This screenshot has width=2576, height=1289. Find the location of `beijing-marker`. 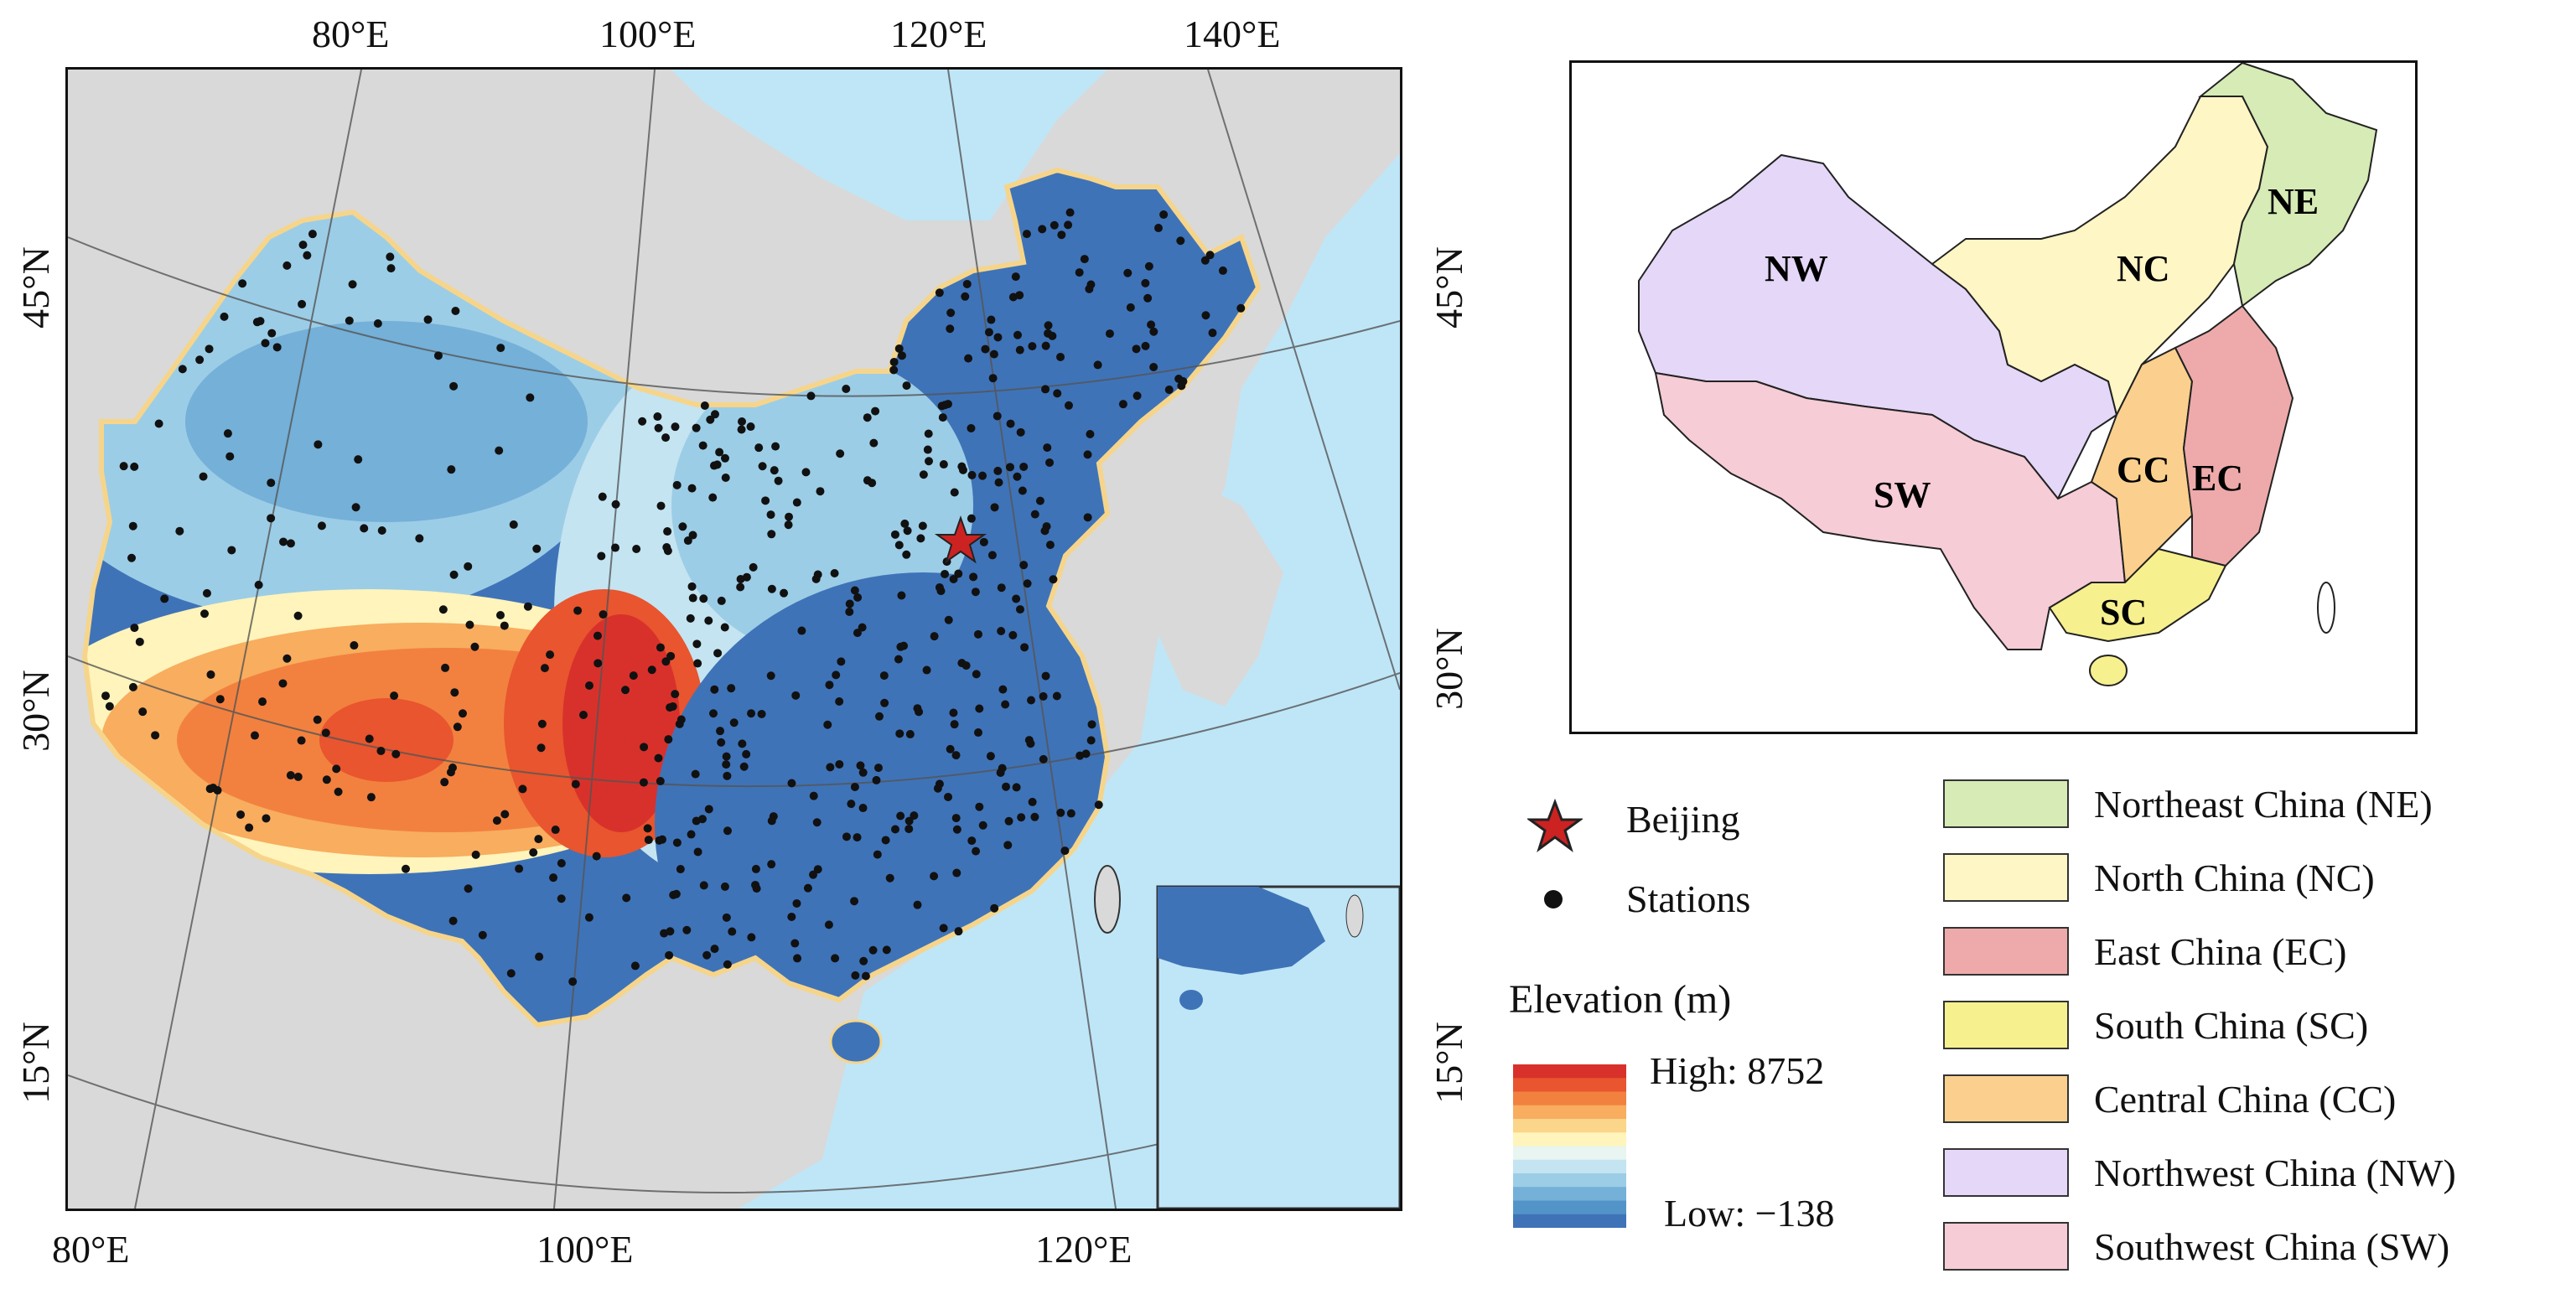

beijing-marker is located at coordinates (960, 539).